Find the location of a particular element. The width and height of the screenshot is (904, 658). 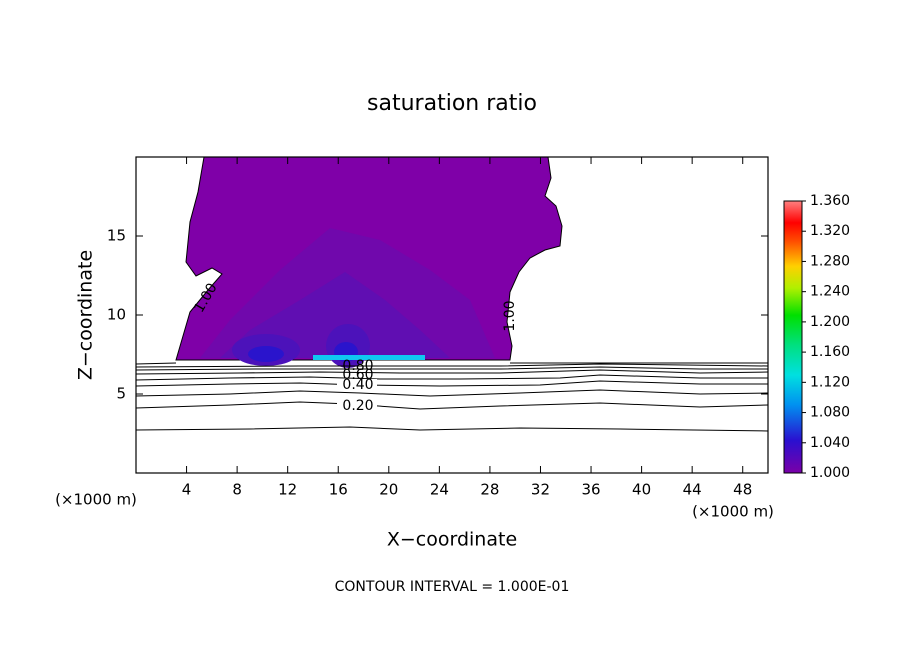

colorbar-tick-label: 1.120 is located at coordinates (830, 382).